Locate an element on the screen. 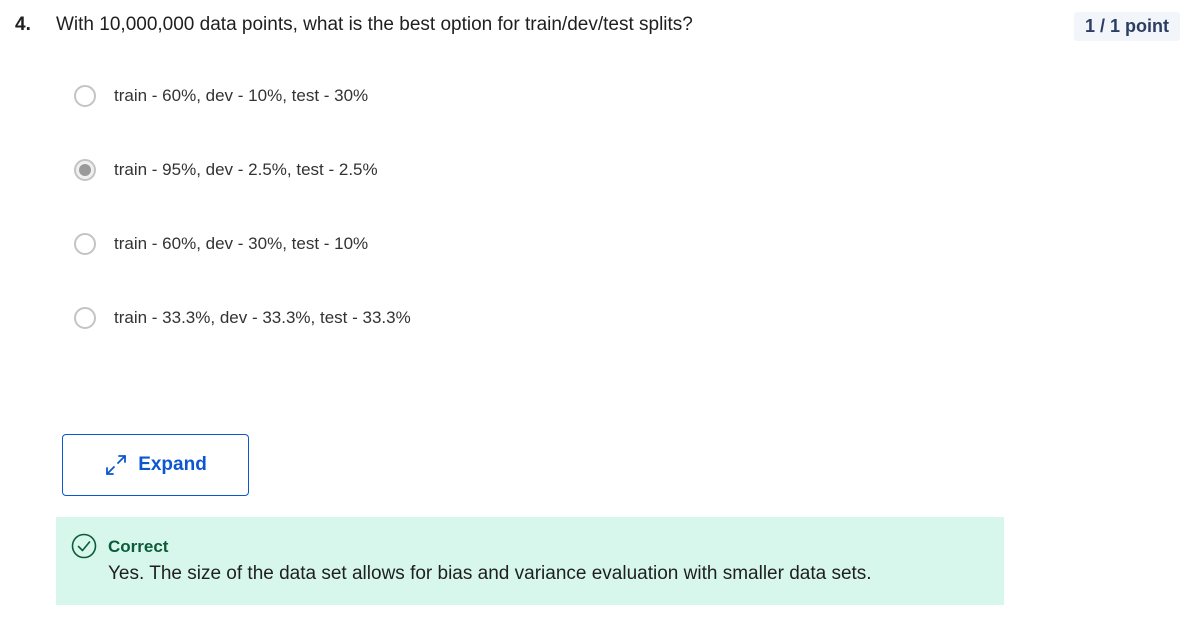  points-badge: 1 / 1 point is located at coordinates (1126, 26).